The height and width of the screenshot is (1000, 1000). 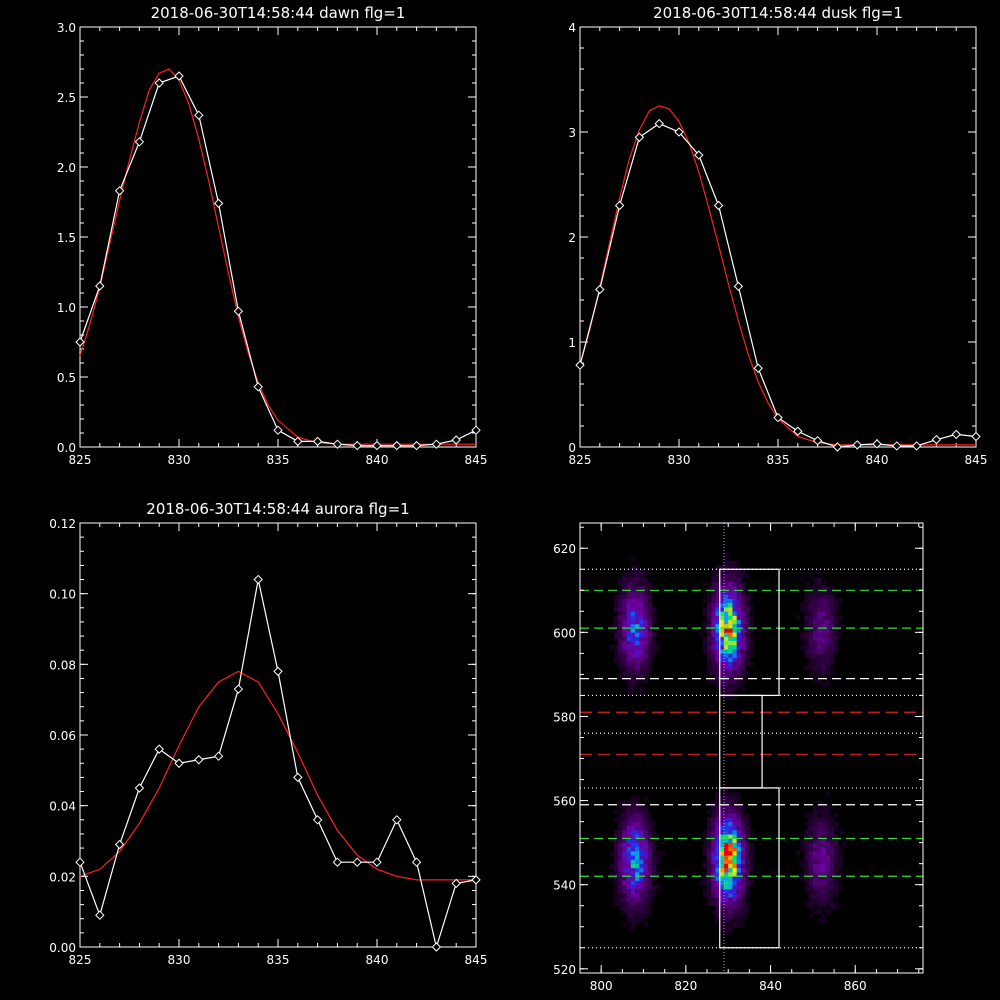 I want to click on y-tick-label: 1.5, so click(x=66, y=238).